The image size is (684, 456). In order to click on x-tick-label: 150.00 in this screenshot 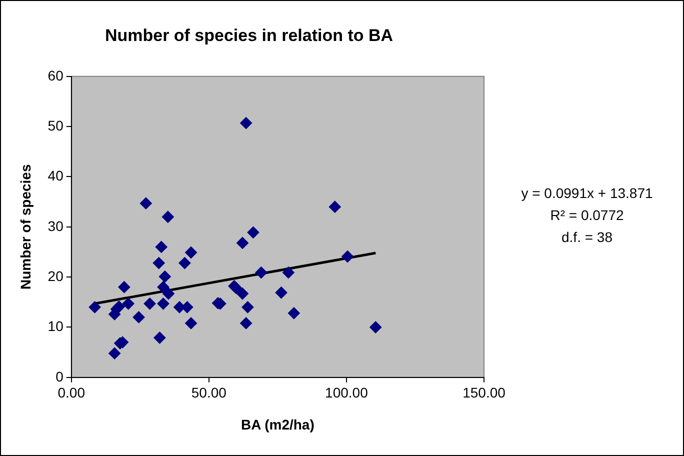, I will do `click(484, 392)`.